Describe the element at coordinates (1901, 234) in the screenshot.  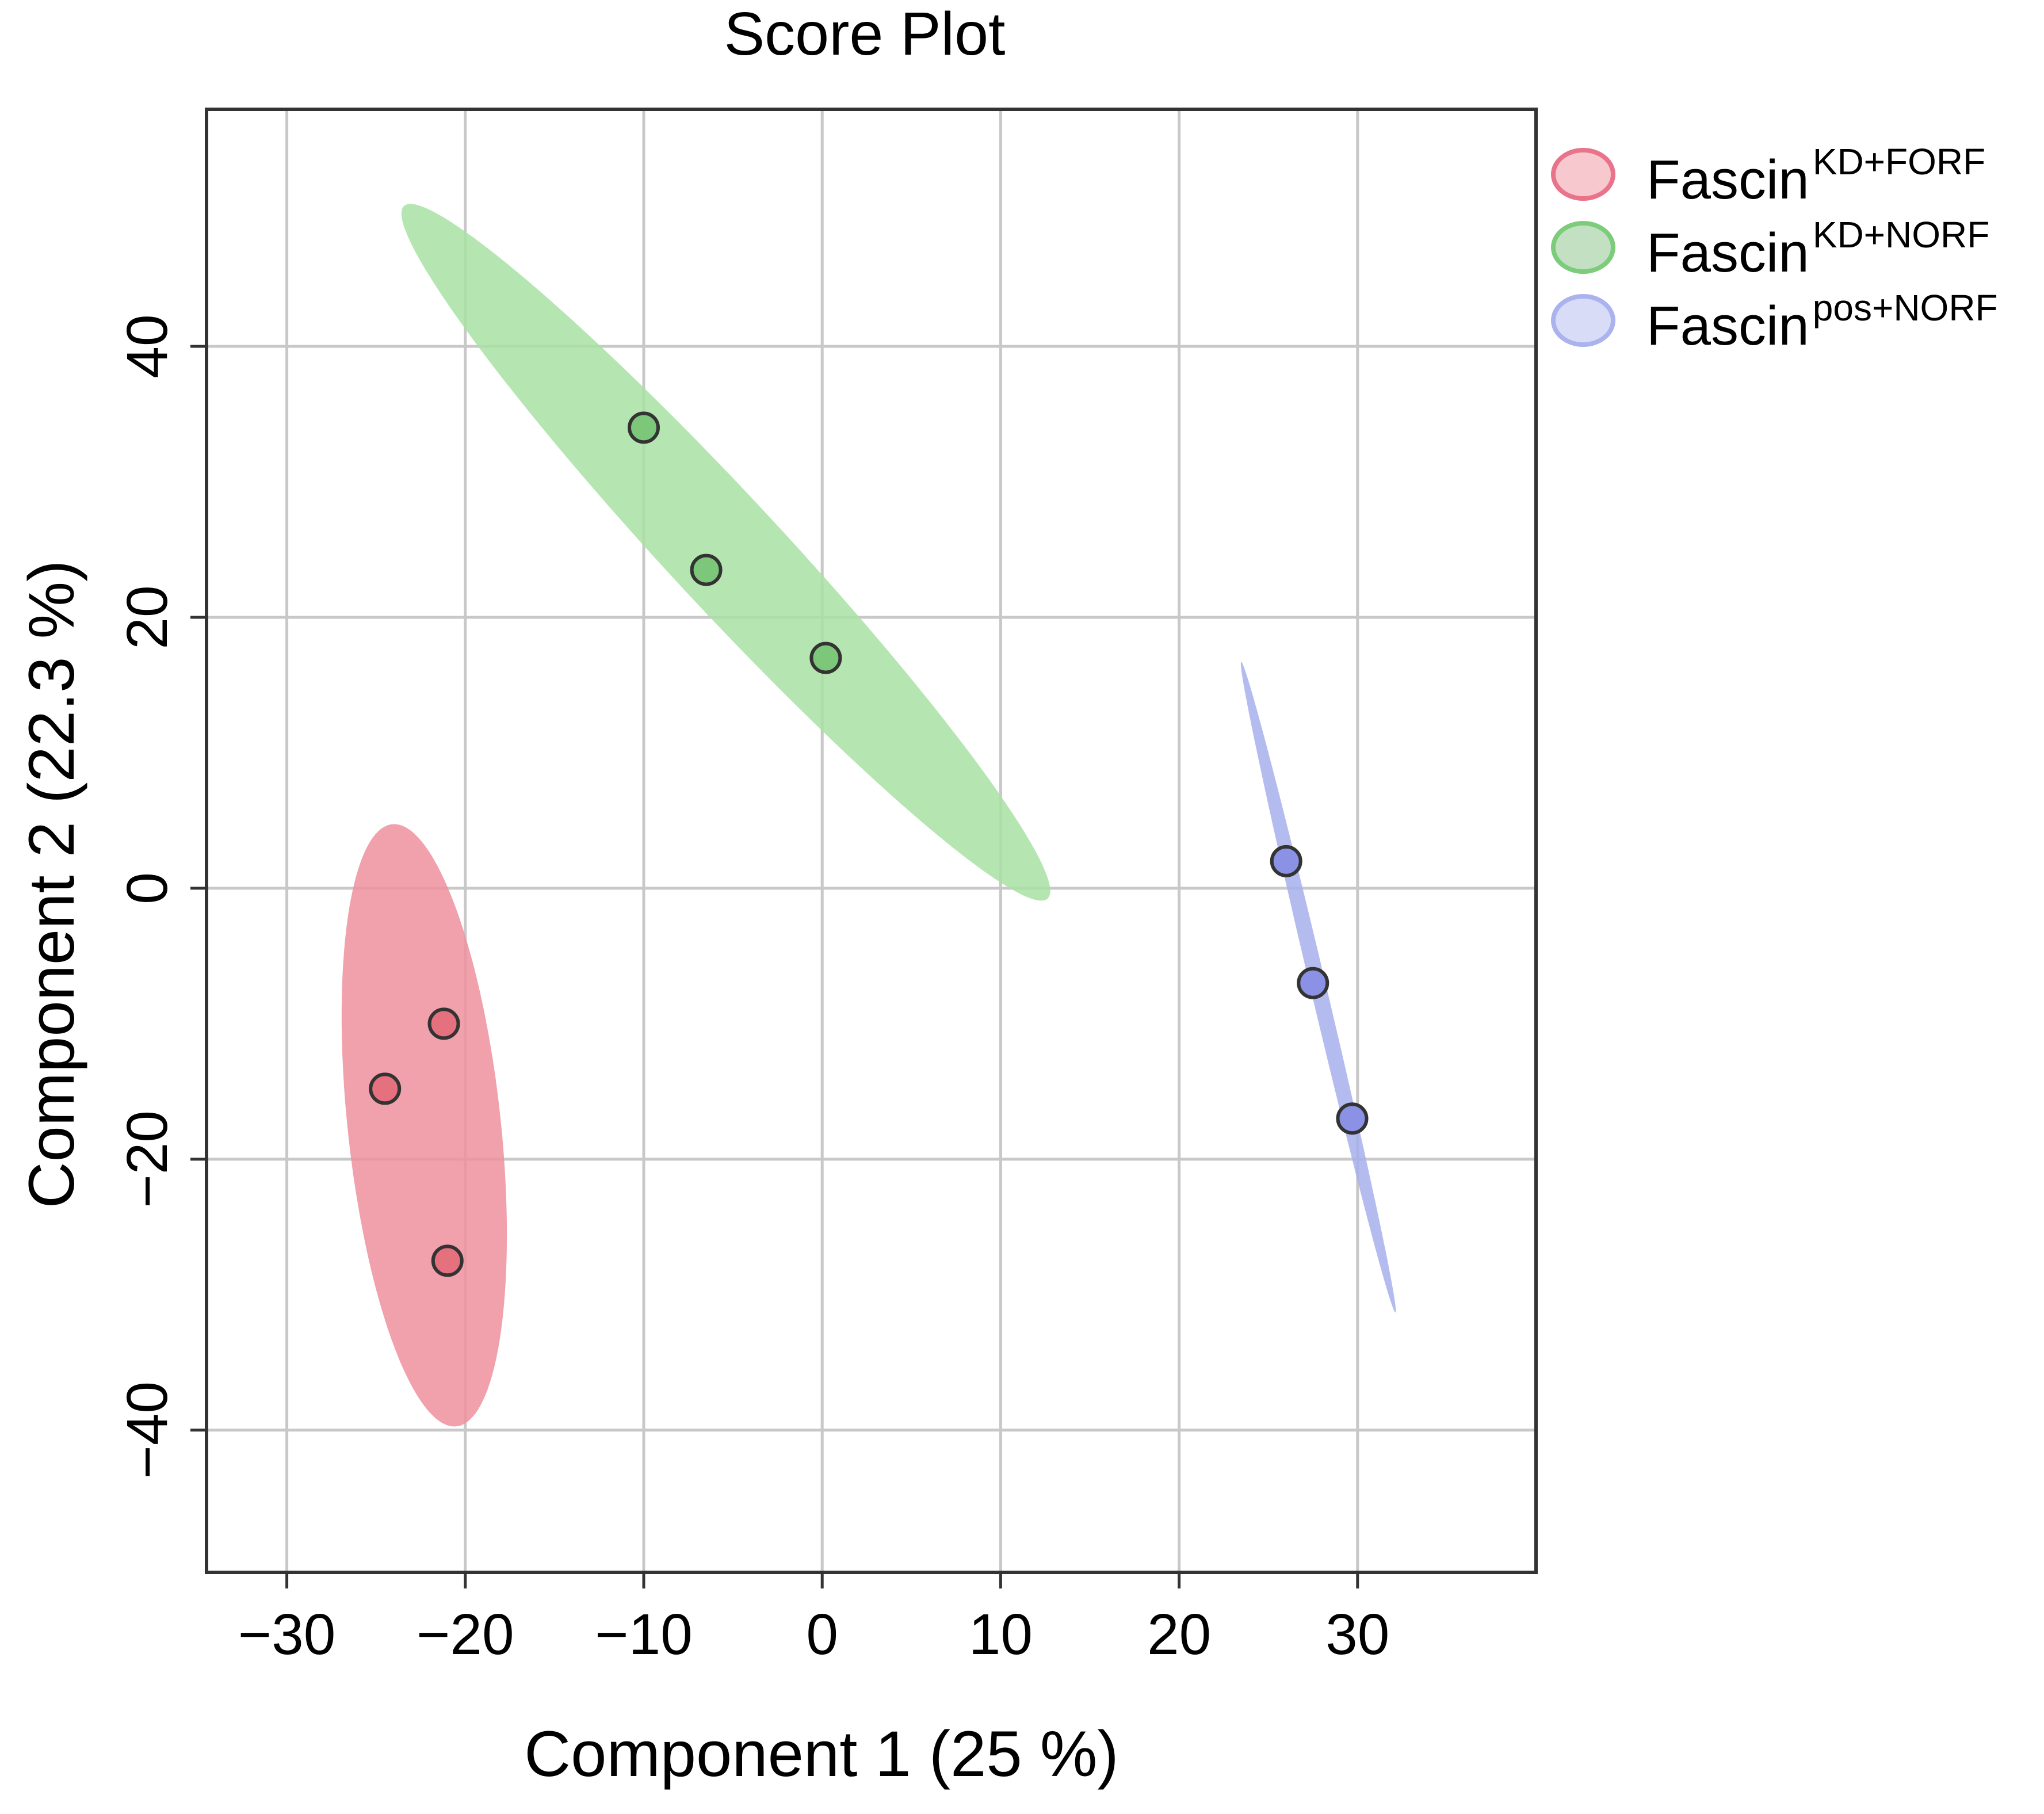
I see `legend-label-superscript: KD+NORF` at that location.